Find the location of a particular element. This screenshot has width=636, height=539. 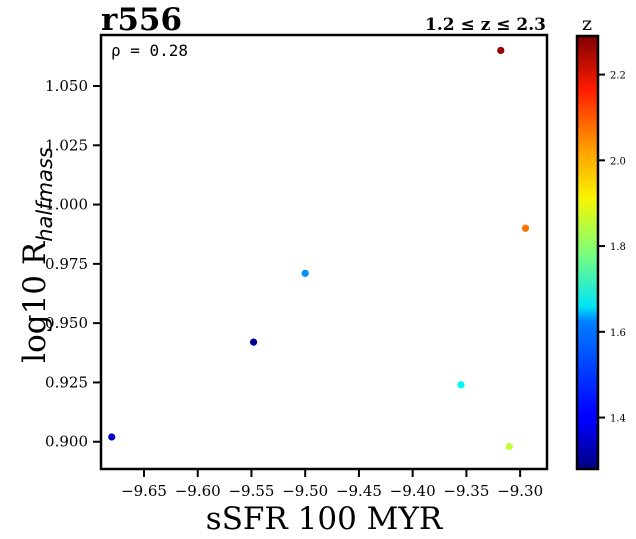

colorbar-tick-label: 2.2 is located at coordinates (618, 76).